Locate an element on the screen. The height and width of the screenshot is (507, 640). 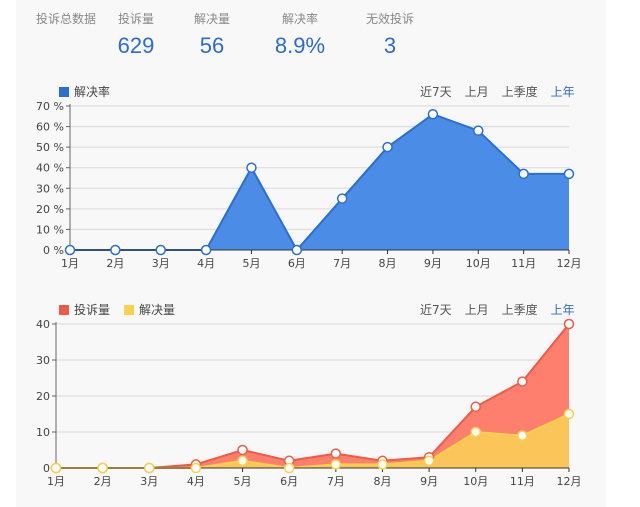
y-tick-label: 0 % is located at coordinates (53, 250).